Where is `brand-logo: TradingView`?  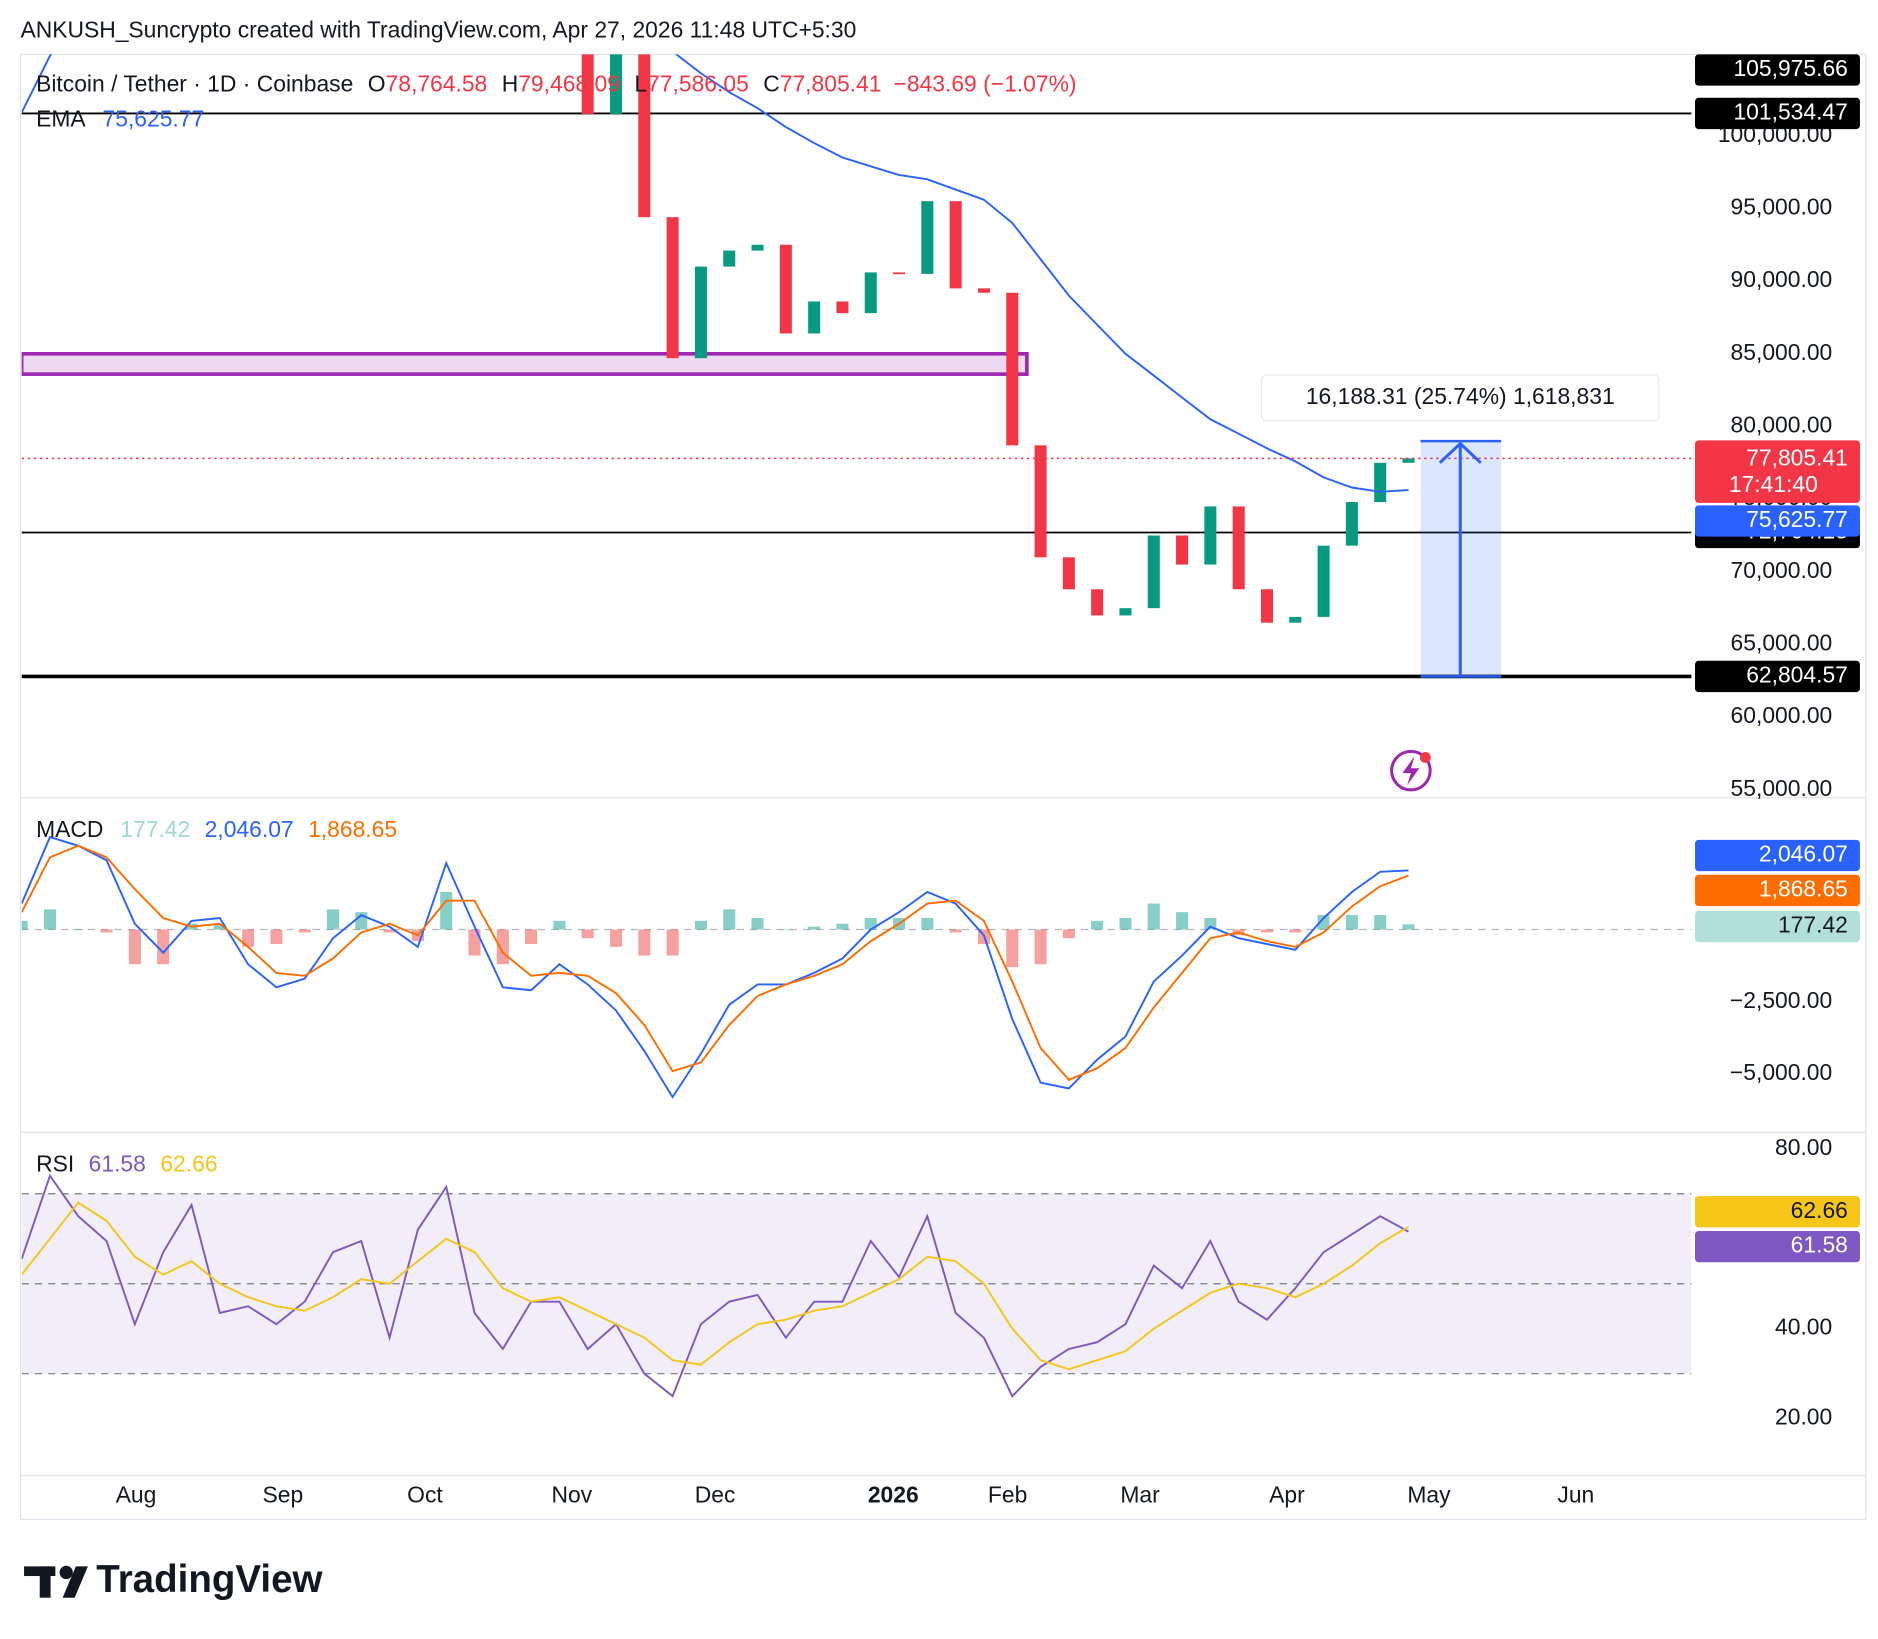
brand-logo: TradingView is located at coordinates (174, 1579).